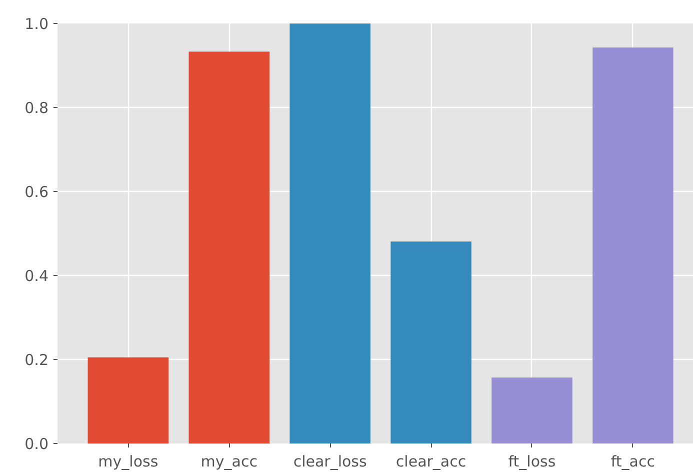  Describe the element at coordinates (431, 461) in the screenshot. I see `x-tick-label: clear_acc` at that location.